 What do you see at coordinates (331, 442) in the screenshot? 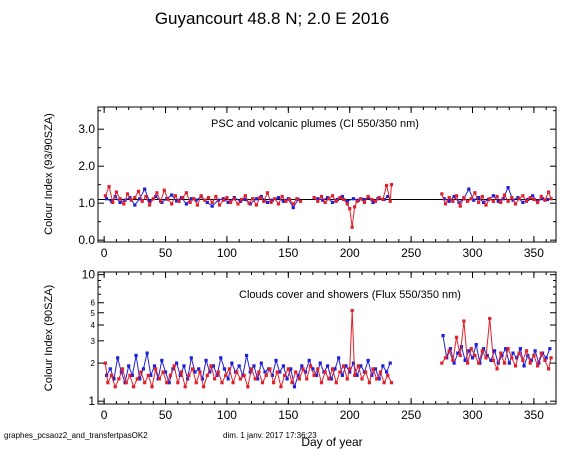
I see `x-axis-label: Day of year` at bounding box center [331, 442].